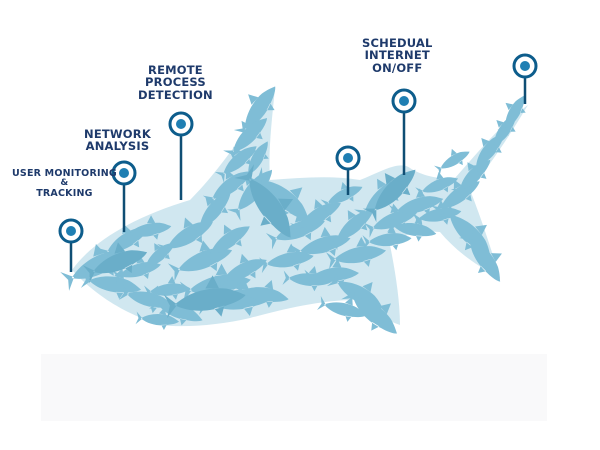 Image resolution: width=600 pixels, height=450 pixels. What do you see at coordinates (117, 134) in the screenshot?
I see `label-network-line1: Network` at bounding box center [117, 134].